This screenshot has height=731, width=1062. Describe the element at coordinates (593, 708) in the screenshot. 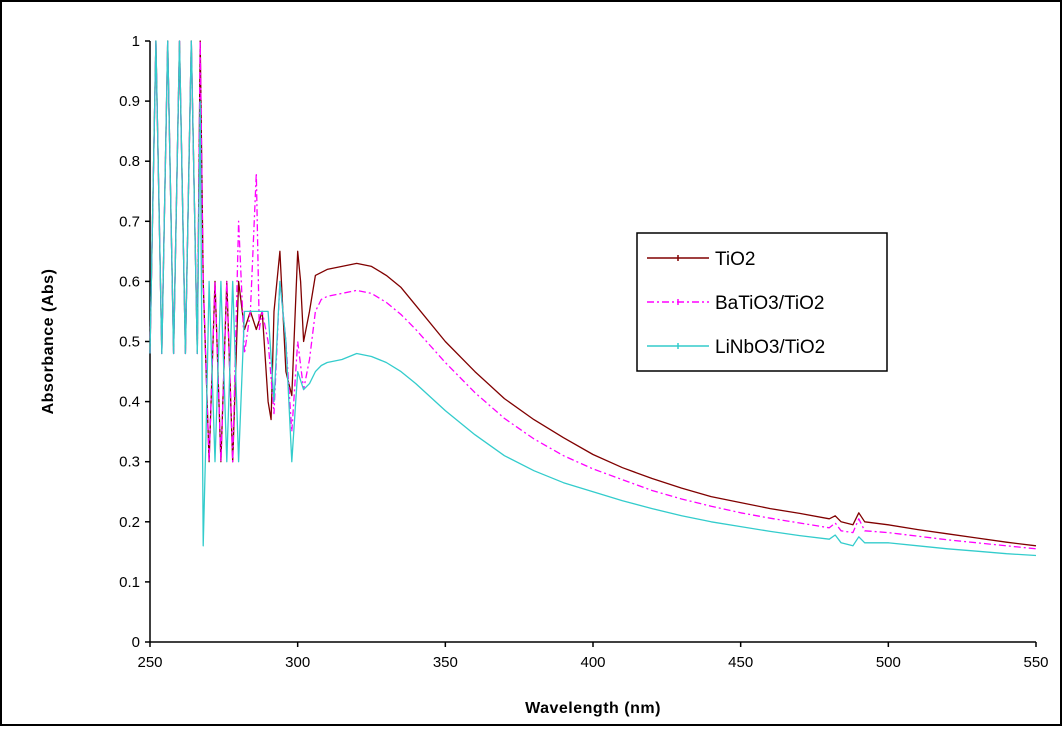

I see `x-axis-title: Wavelength (nm)` at that location.